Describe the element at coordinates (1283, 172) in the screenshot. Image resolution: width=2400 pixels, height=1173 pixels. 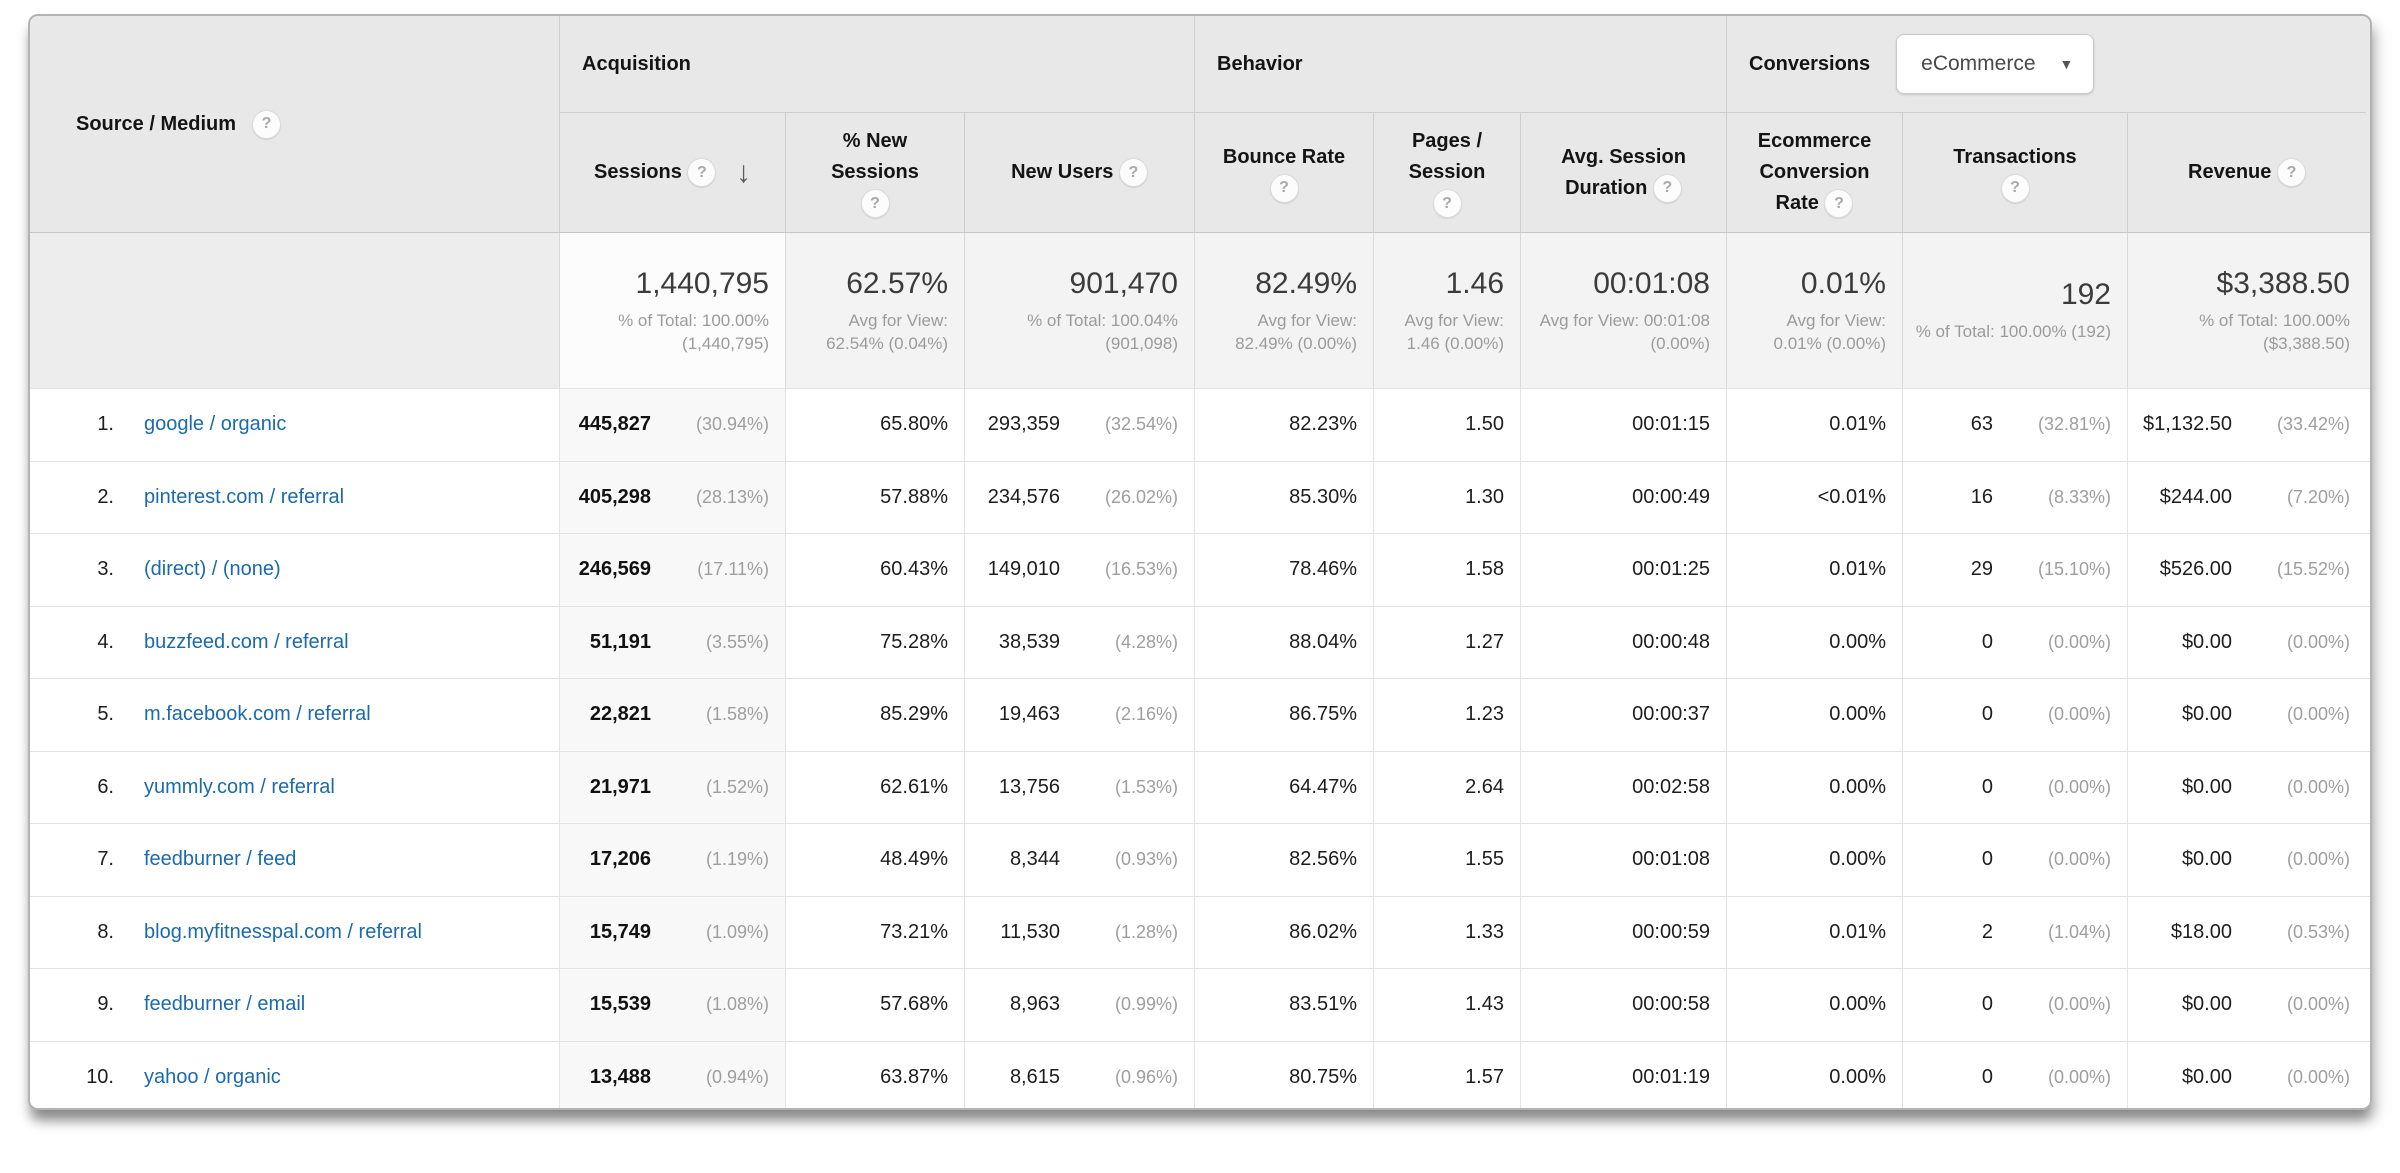
I see `column-header-bounce-rate: Bounce Rate ?` at that location.